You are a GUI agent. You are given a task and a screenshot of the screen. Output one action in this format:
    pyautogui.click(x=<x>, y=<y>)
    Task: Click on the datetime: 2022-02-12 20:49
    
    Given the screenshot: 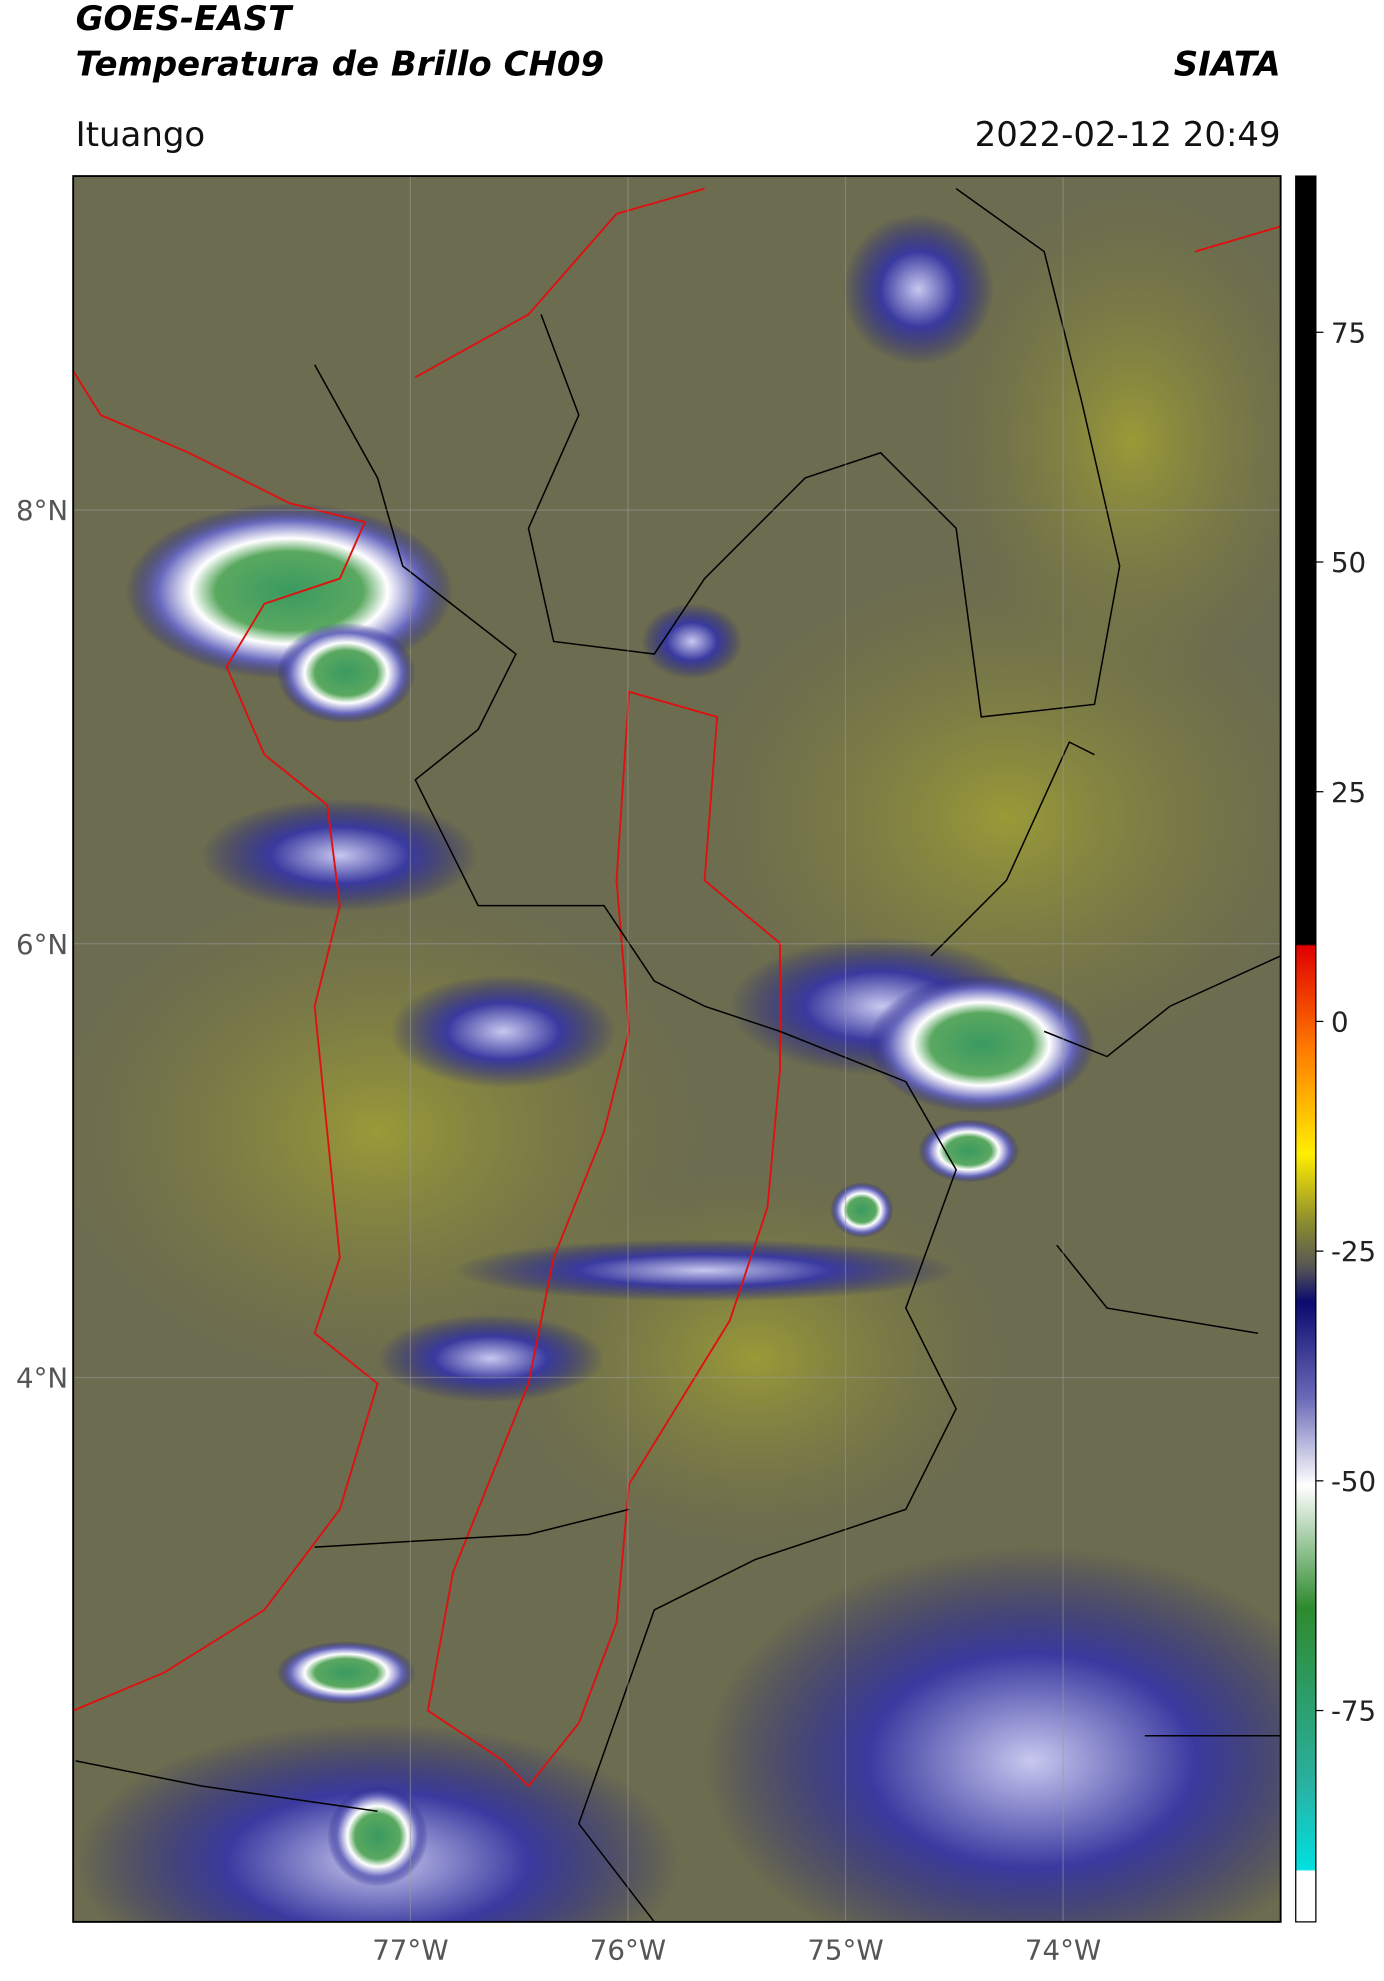 What is the action you would take?
    pyautogui.click(x=1128, y=135)
    